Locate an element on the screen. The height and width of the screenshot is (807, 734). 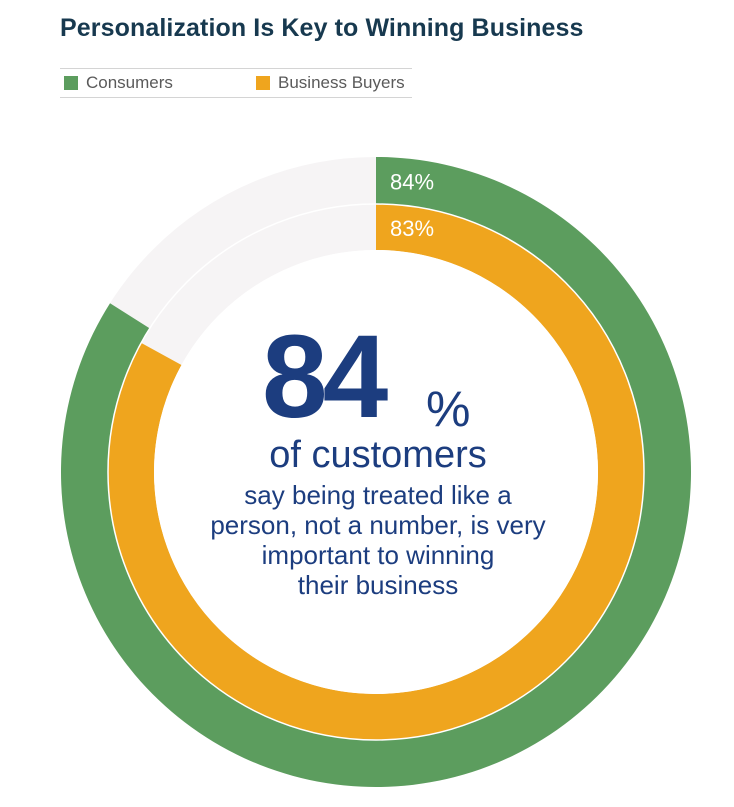
caption-line: say being treated like a is located at coordinates (378, 495).